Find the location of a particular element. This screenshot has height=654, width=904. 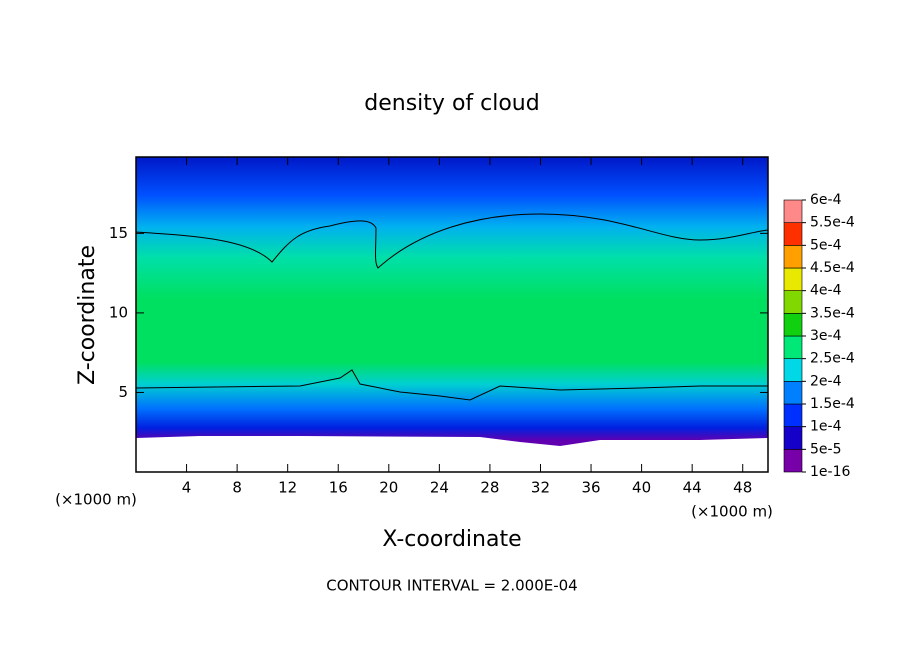

x-tick-label: 44 is located at coordinates (692, 488).